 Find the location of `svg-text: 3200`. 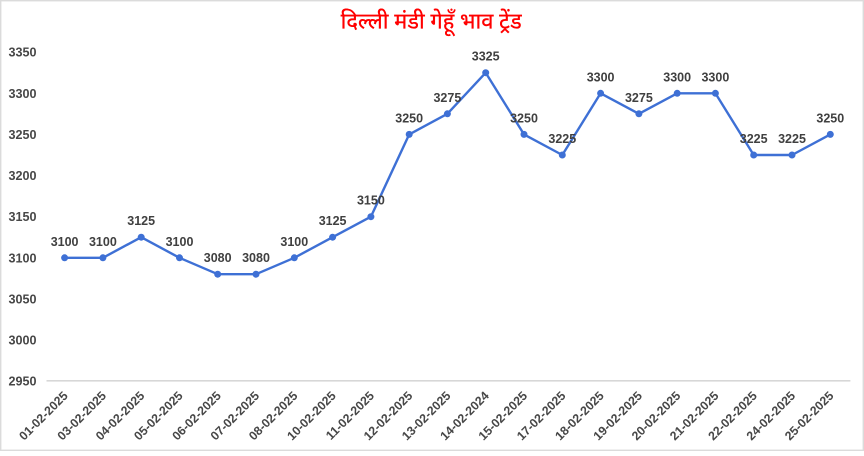

svg-text: 3200 is located at coordinates (22, 176).